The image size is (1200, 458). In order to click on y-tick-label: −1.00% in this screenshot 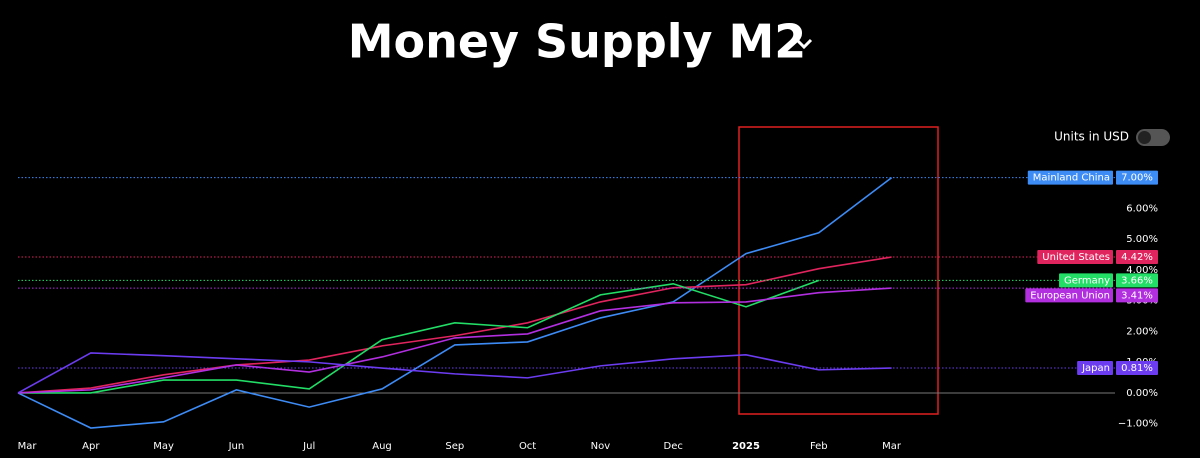, I will do `click(1138, 424)`.